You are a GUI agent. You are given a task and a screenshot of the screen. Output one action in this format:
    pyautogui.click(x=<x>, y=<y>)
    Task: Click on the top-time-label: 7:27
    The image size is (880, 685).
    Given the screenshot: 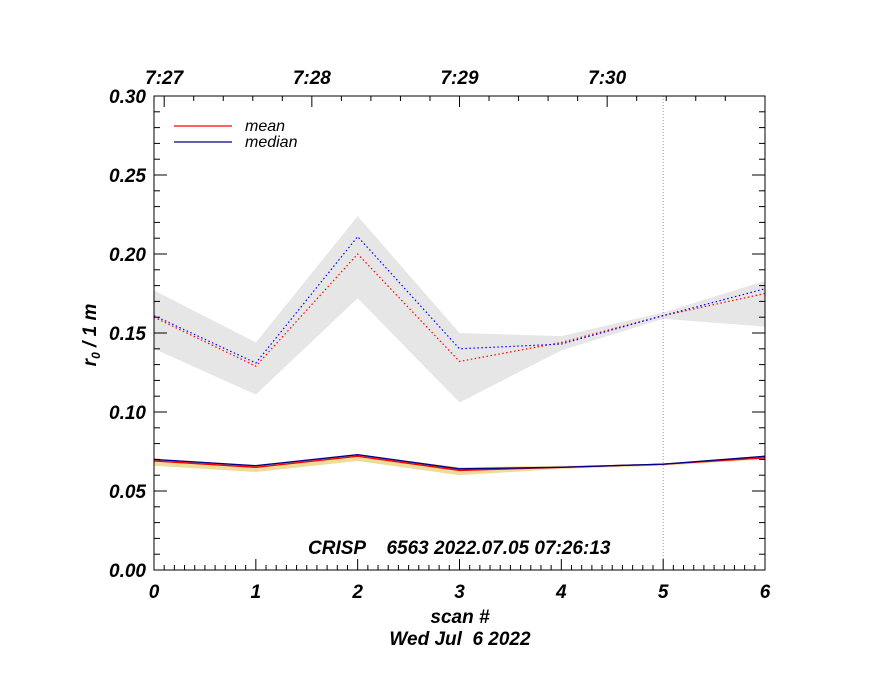 What is the action you would take?
    pyautogui.click(x=164, y=78)
    